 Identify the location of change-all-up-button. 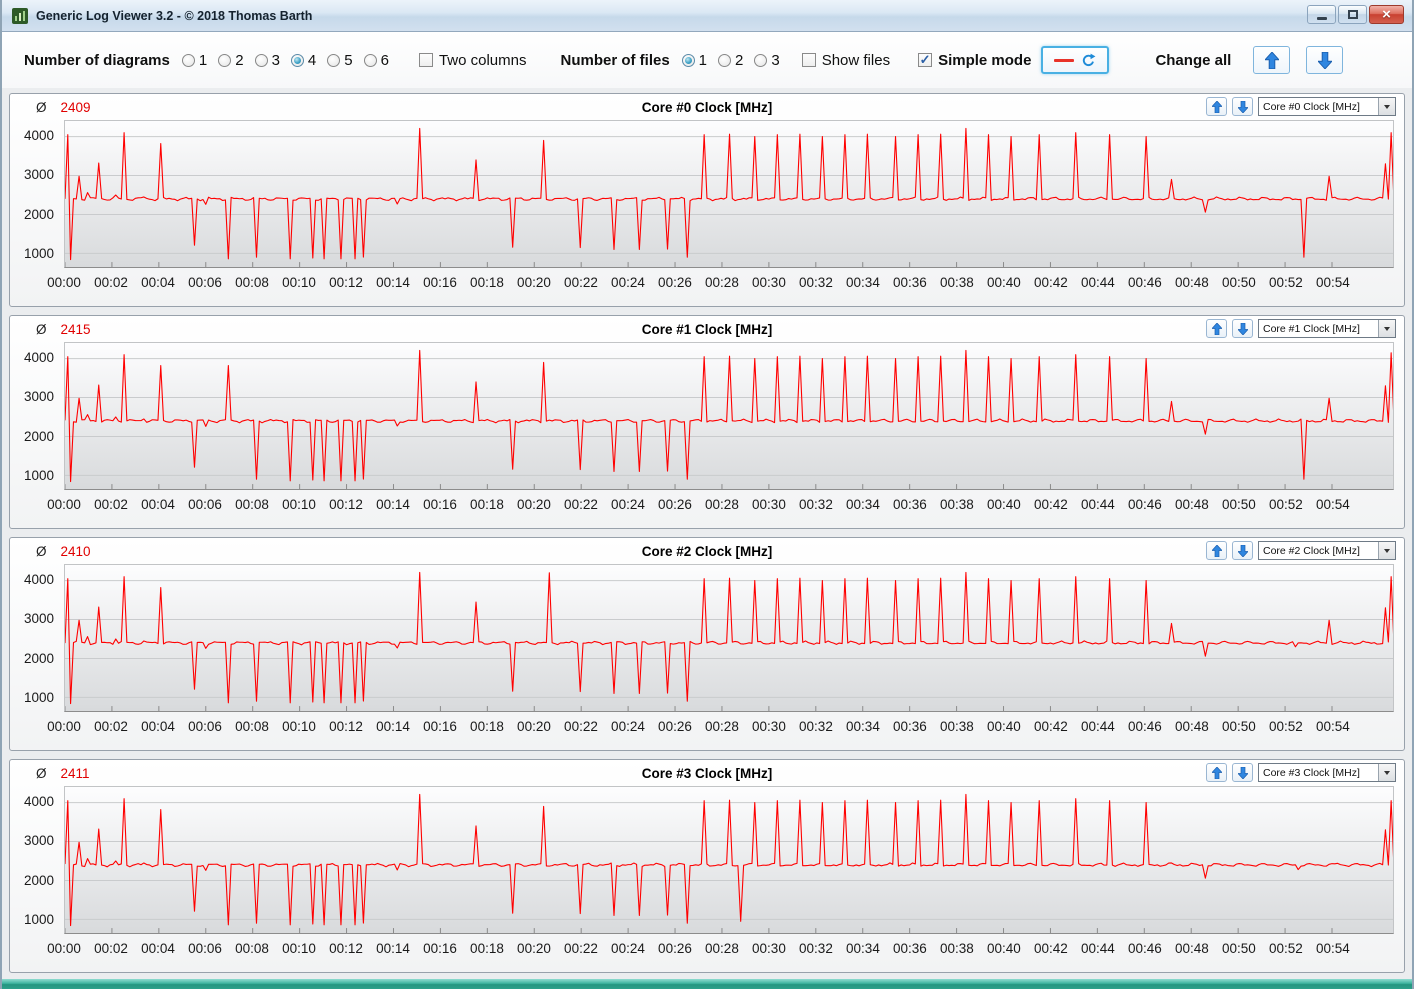
(1272, 60).